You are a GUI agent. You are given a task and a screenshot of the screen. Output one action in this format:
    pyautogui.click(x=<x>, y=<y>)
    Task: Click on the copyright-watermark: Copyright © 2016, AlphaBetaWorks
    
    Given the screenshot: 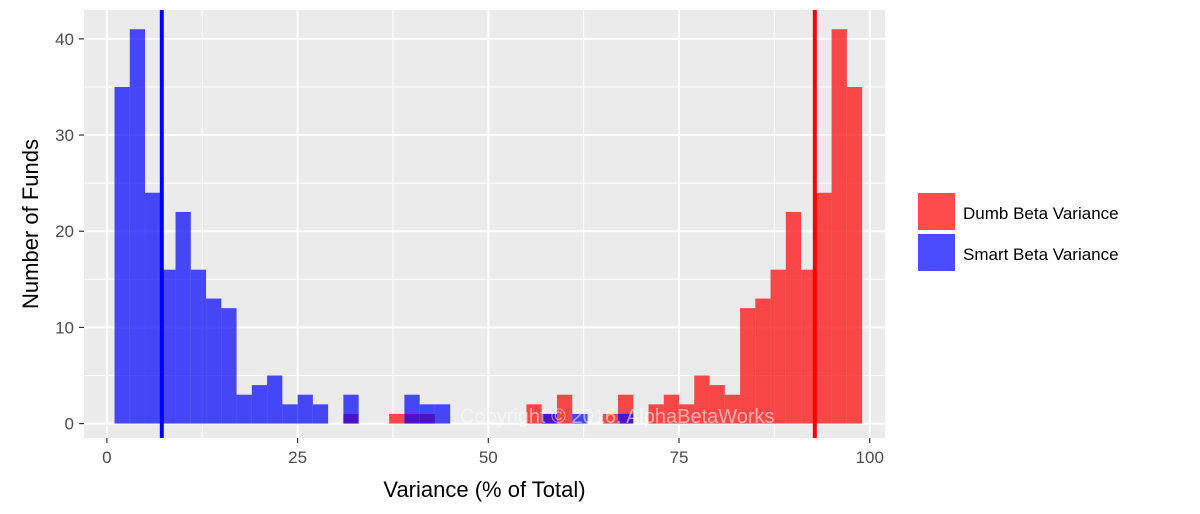 What is the action you would take?
    pyautogui.click(x=617, y=417)
    